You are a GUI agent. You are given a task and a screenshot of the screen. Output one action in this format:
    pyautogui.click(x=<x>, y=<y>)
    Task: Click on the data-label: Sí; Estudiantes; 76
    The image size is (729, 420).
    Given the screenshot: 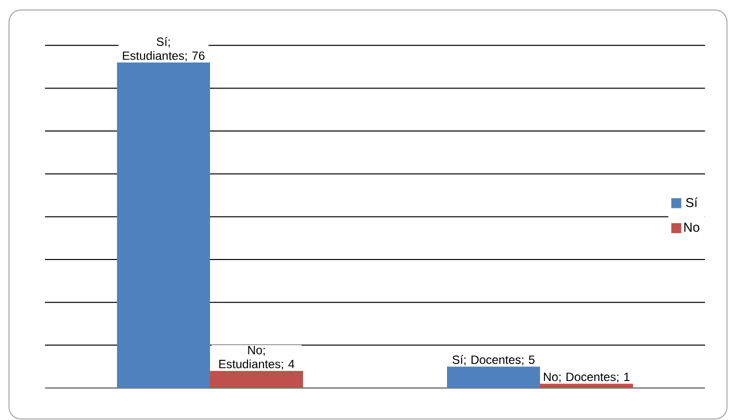 What is the action you would take?
    pyautogui.click(x=163, y=49)
    